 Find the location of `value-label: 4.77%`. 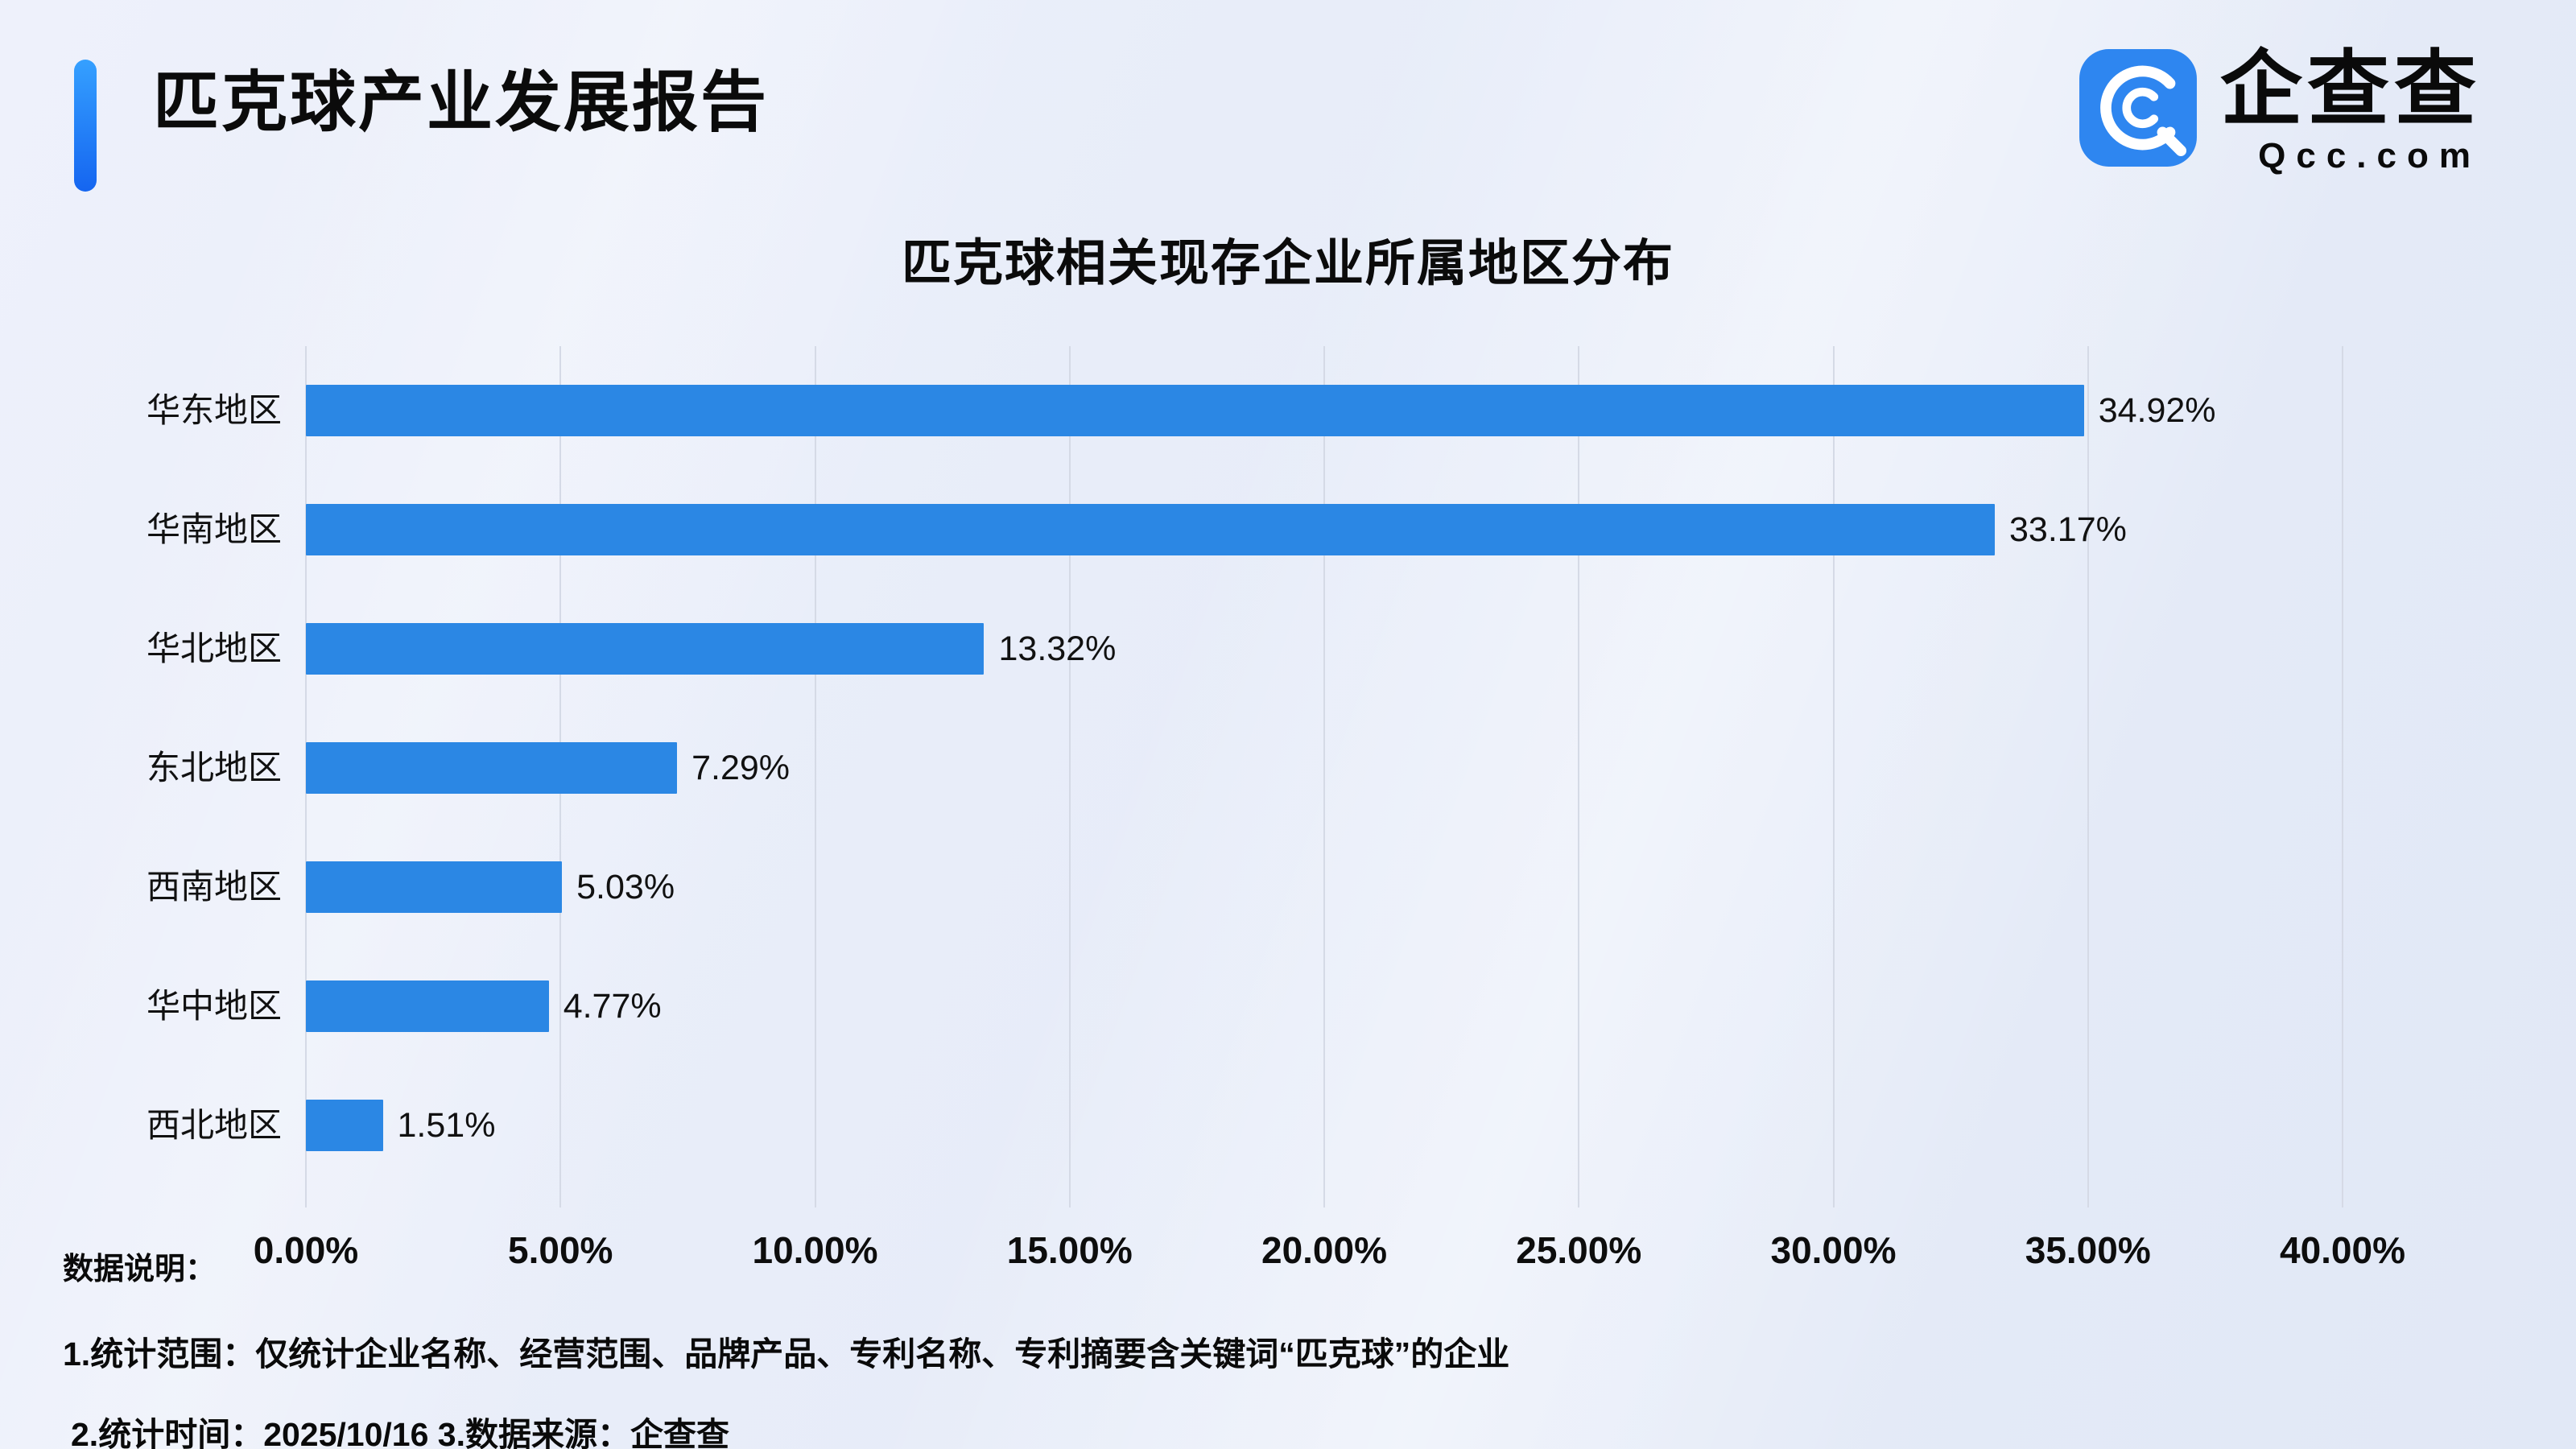

value-label: 4.77% is located at coordinates (612, 1007).